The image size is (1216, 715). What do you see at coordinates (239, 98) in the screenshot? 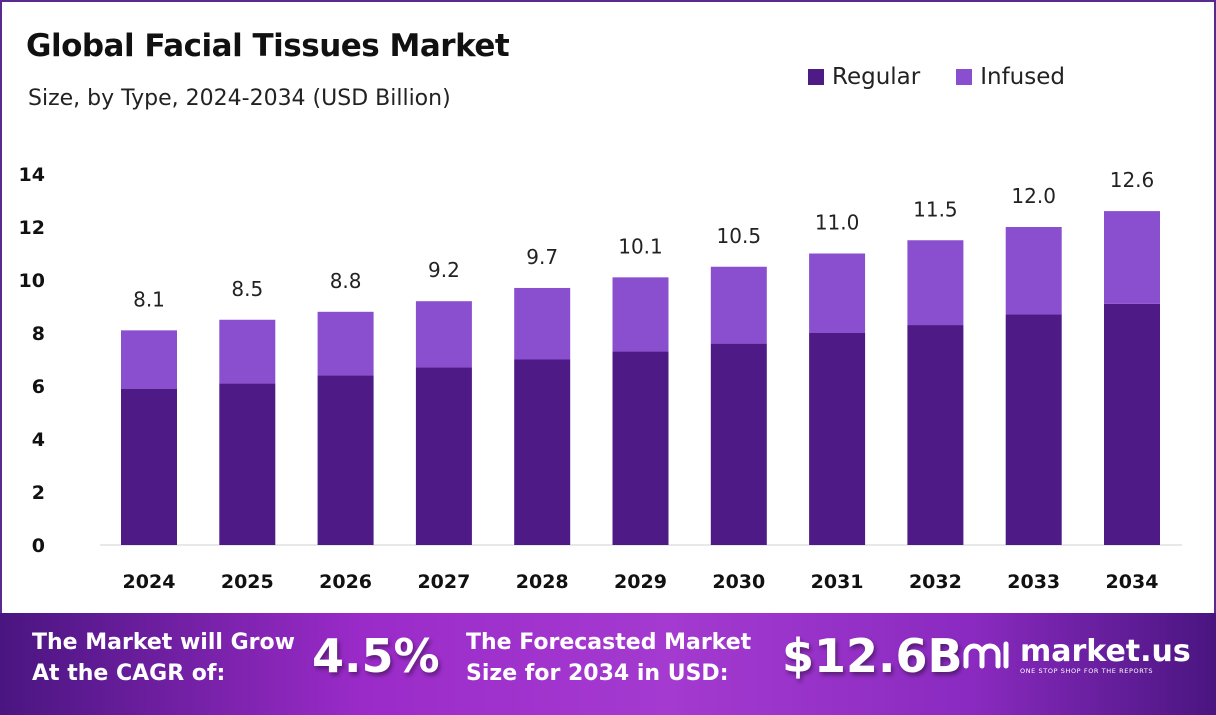
I see `chart-subtitle: Size, by Type, 2024-2034 (USD Billion)` at bounding box center [239, 98].